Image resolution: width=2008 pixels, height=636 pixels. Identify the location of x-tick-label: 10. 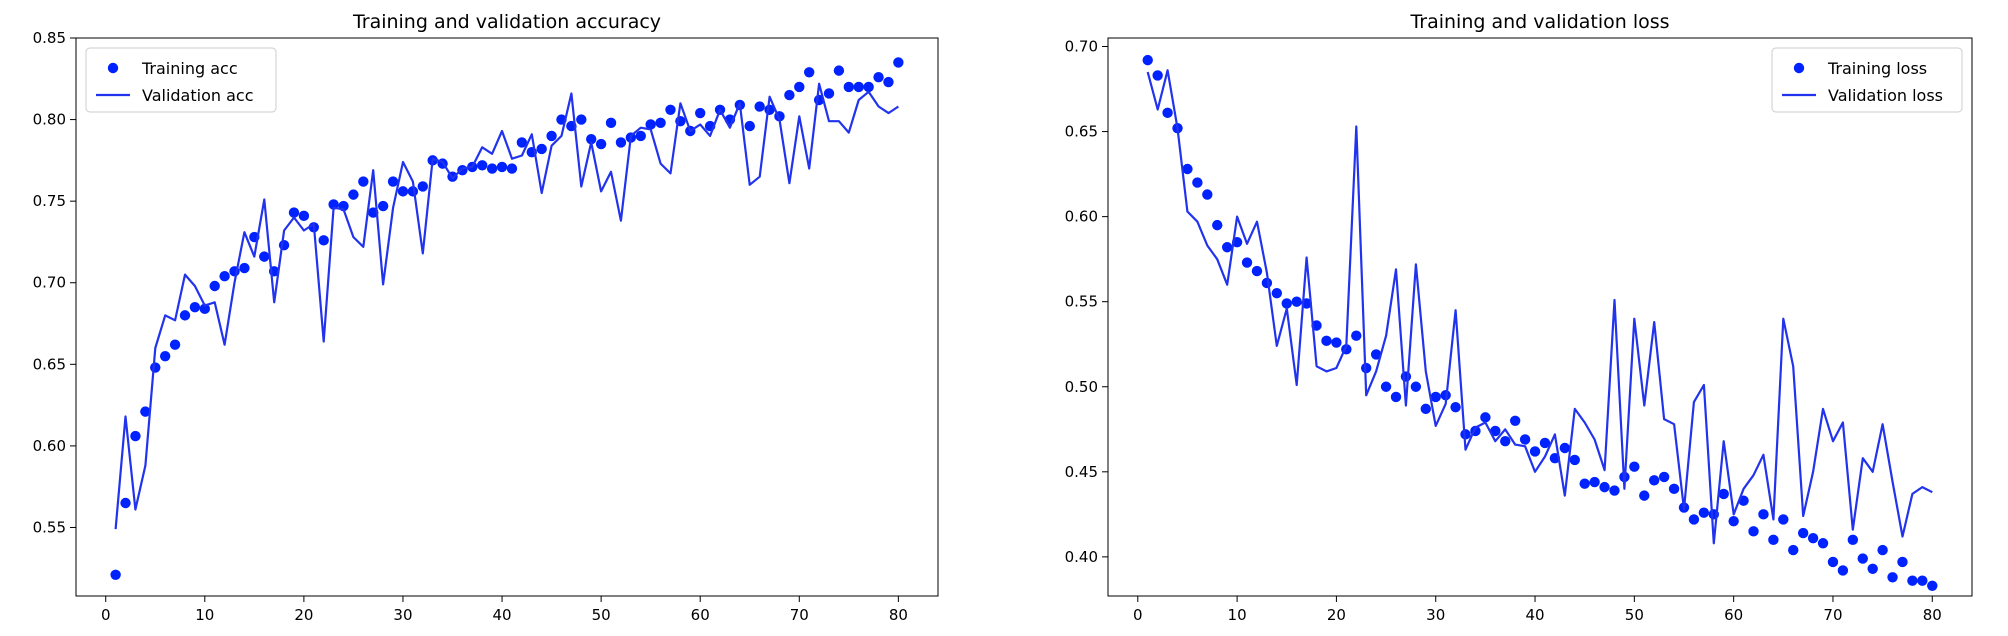
(1237, 615).